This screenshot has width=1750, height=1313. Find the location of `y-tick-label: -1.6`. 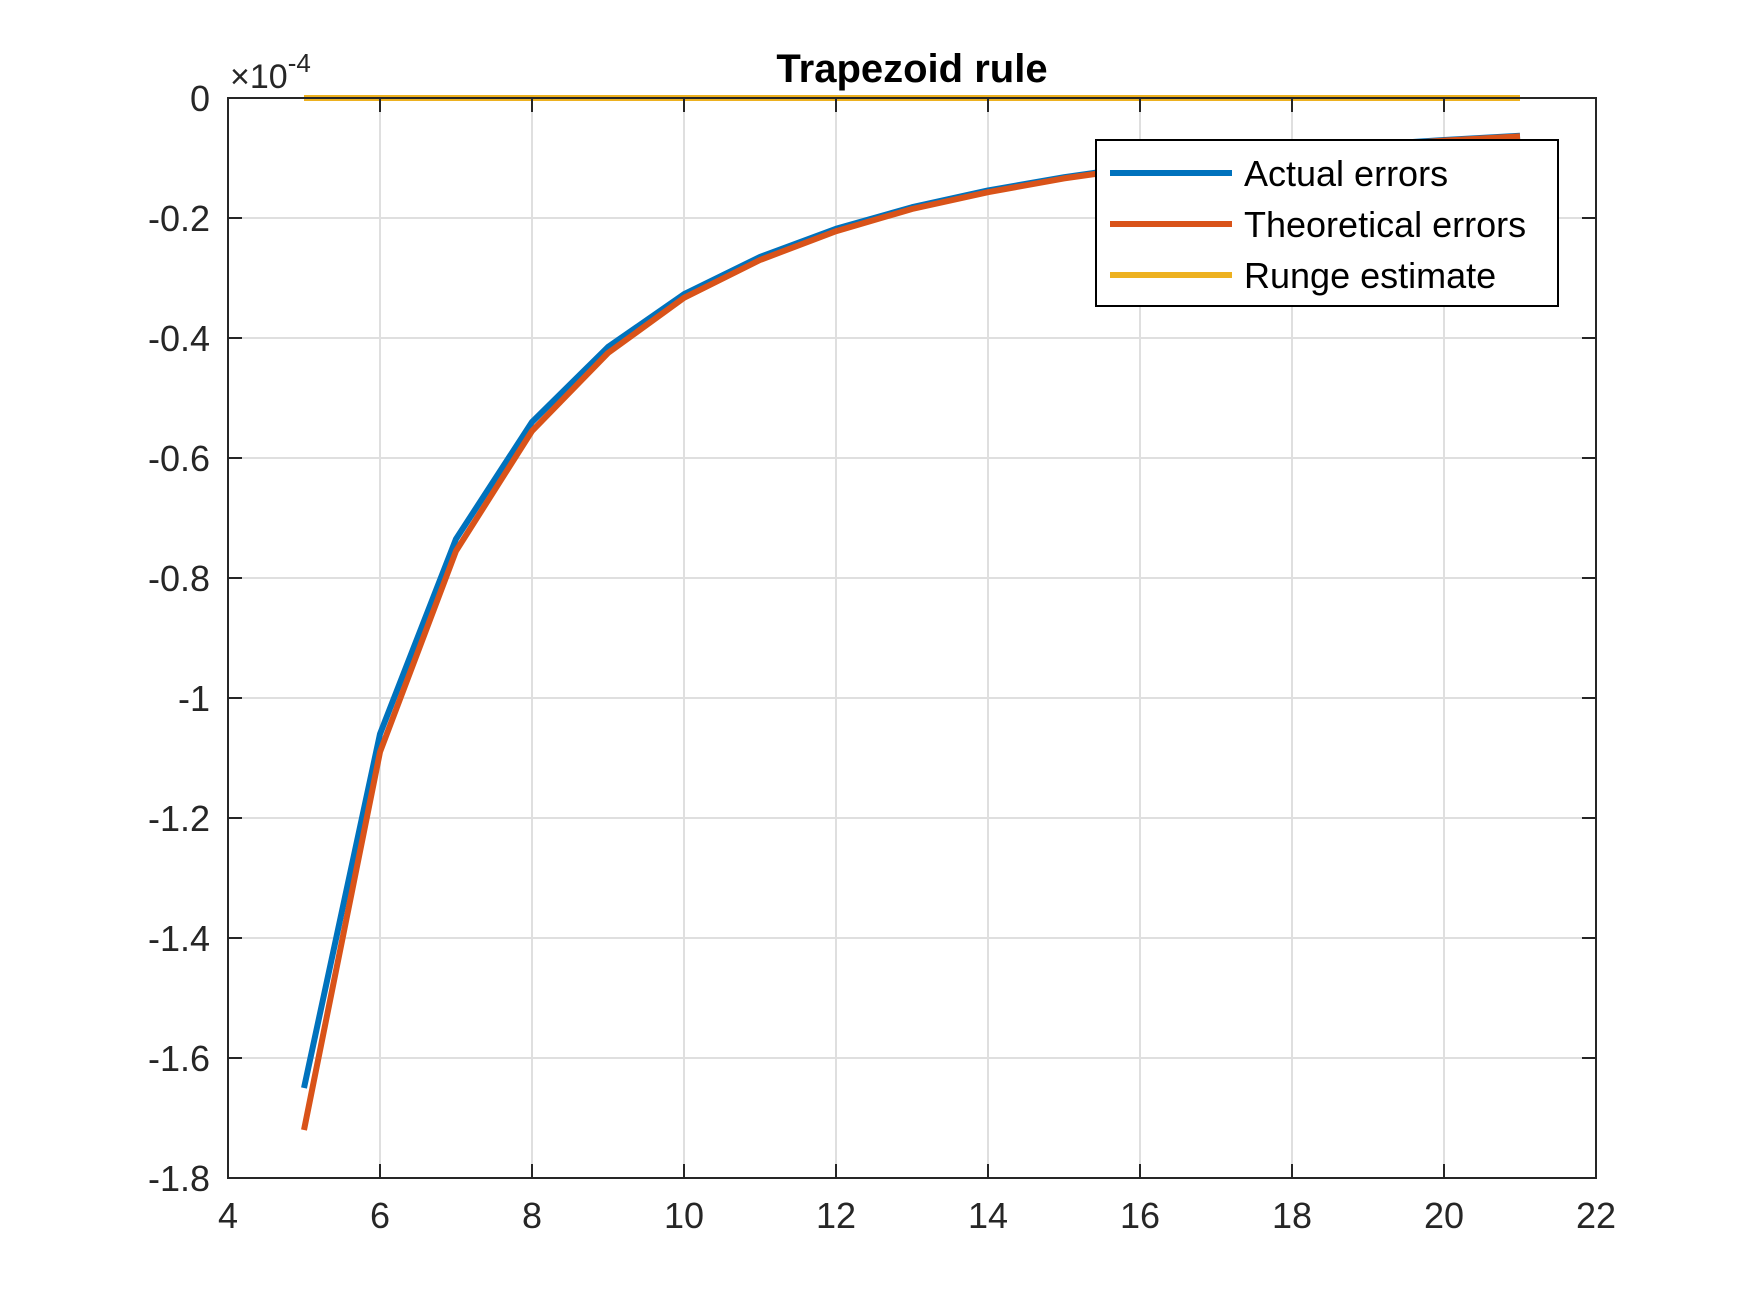

y-tick-label: -1.6 is located at coordinates (179, 1058).